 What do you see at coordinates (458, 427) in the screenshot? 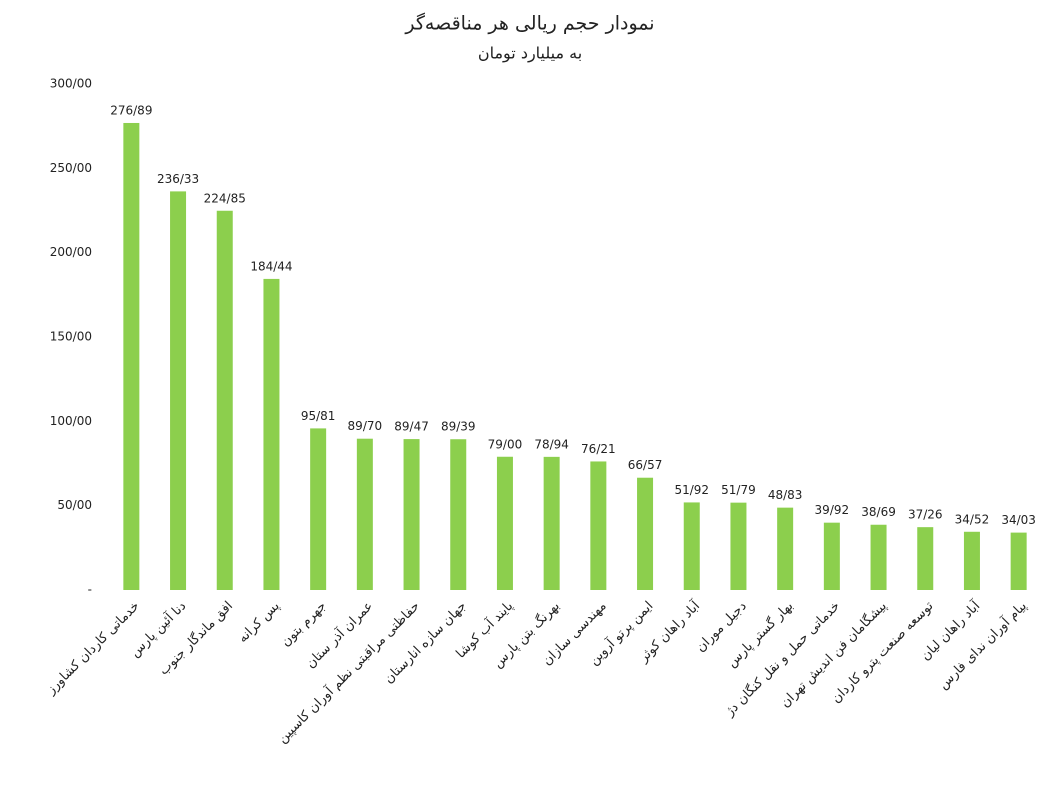
I see `value-label: 89/39` at bounding box center [458, 427].